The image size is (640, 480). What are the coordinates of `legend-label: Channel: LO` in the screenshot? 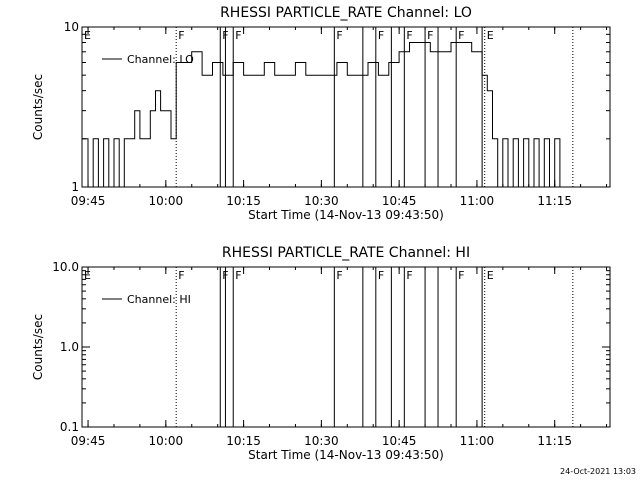 It's located at (160, 59).